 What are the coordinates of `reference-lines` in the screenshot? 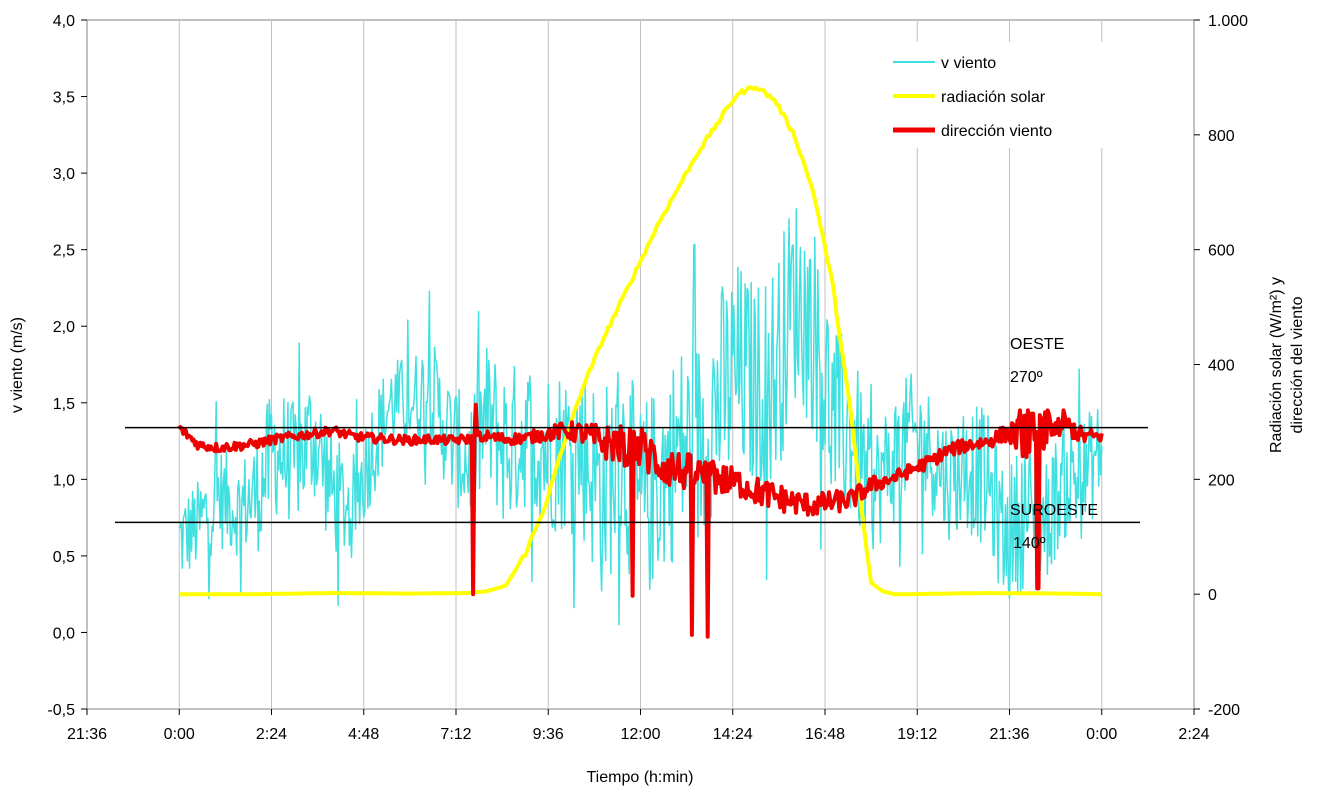 It's located at (631, 475).